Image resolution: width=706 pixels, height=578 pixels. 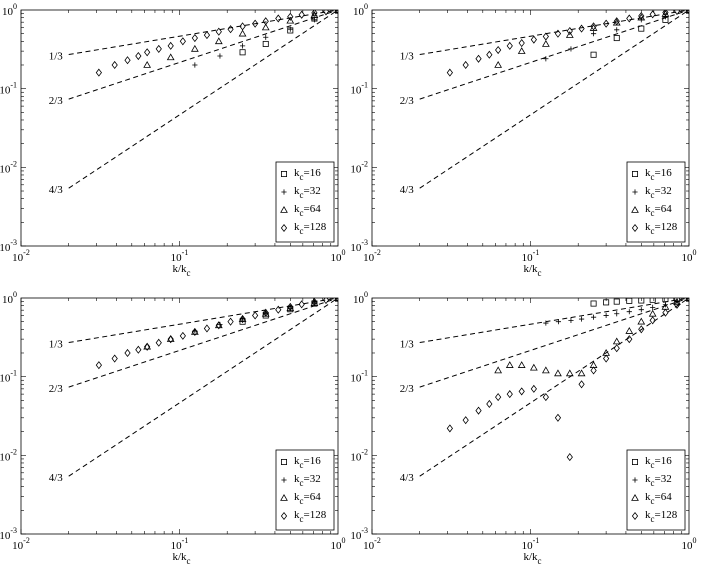 I want to click on x-tick-label: 10⁻¹, so click(x=180, y=256).